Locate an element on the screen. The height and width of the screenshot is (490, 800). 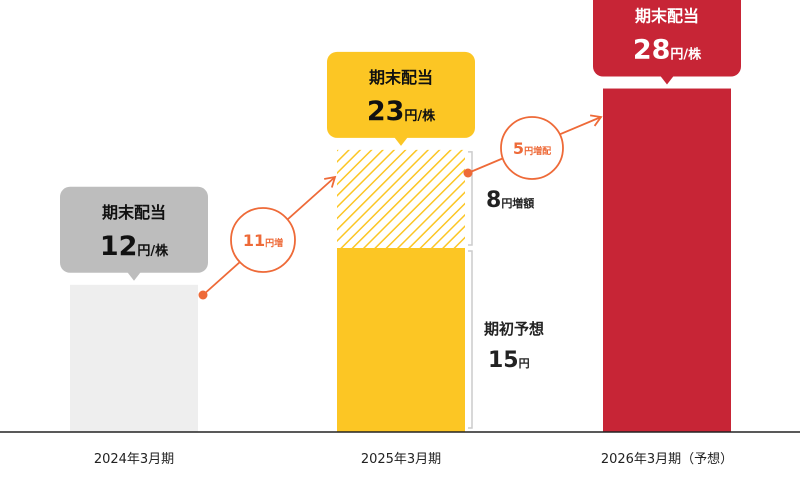
bracket-increase is located at coordinates (470, 198).